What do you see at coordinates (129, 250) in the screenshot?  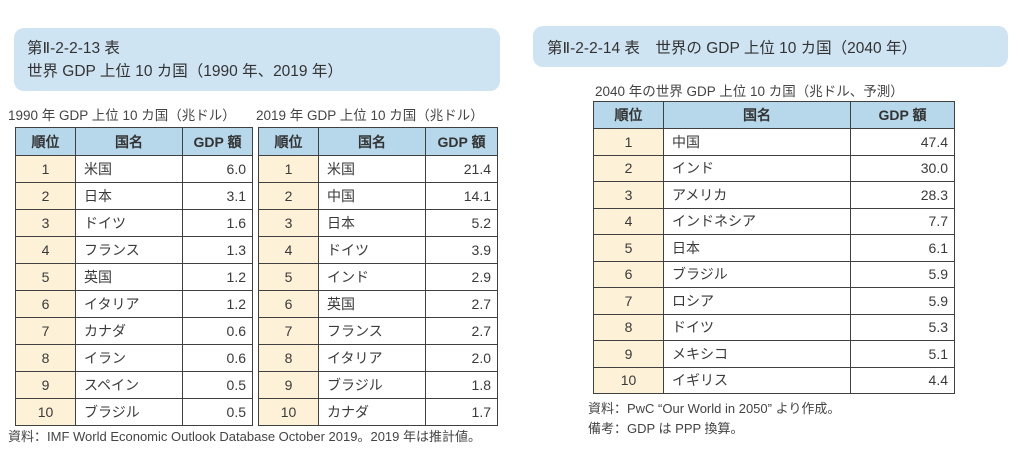 I see `country-cell: フランス` at bounding box center [129, 250].